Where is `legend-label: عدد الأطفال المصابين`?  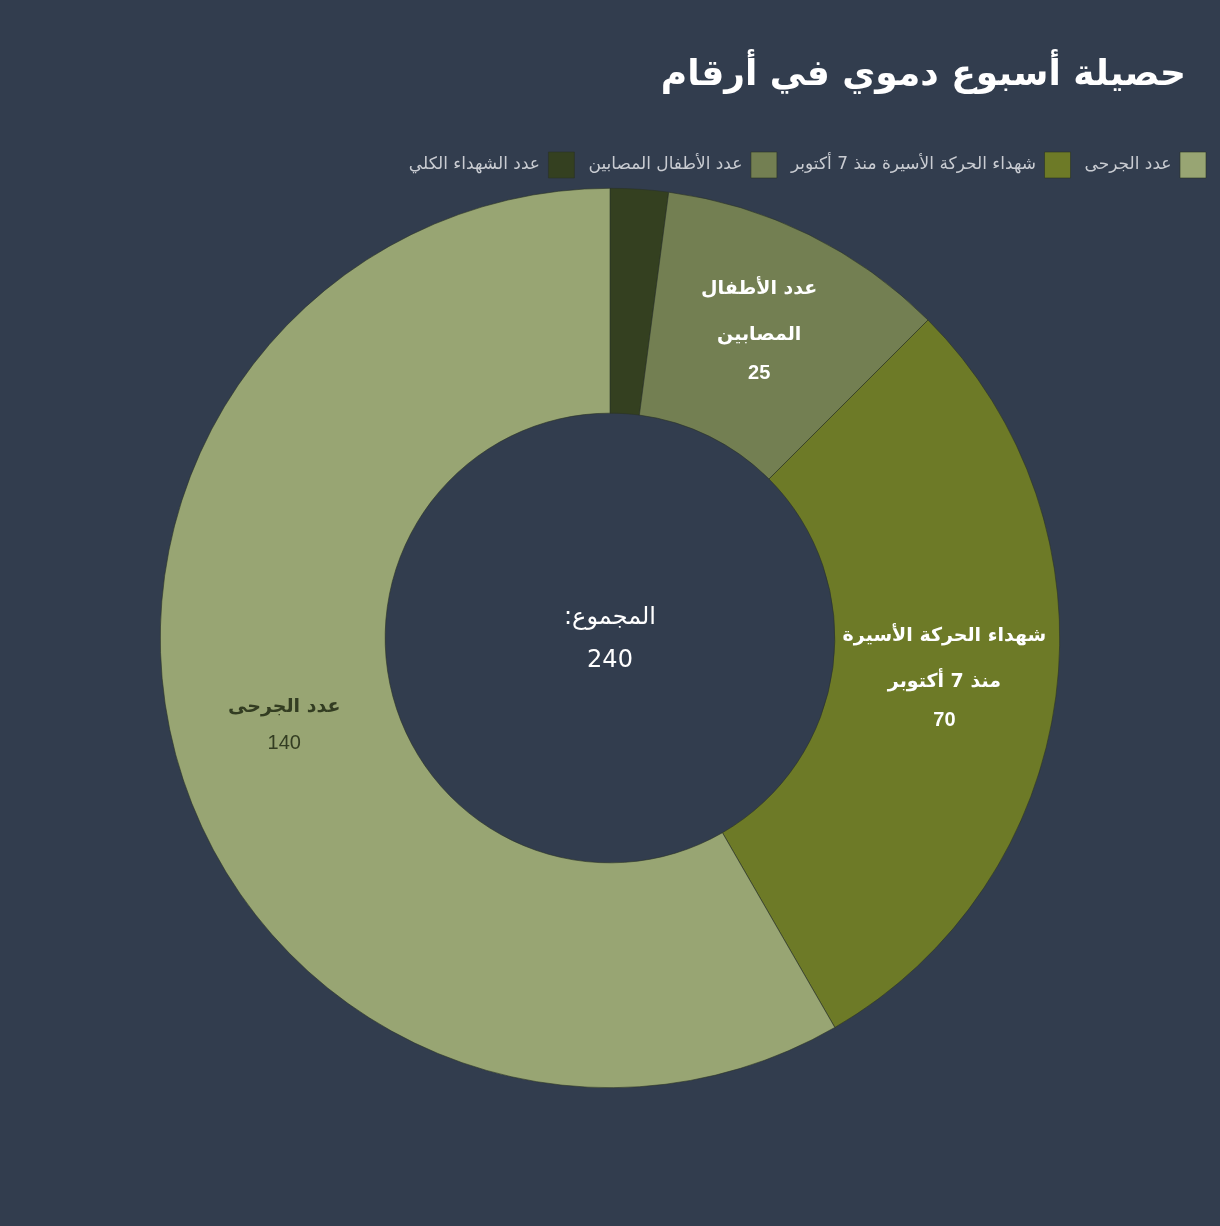 legend-label: عدد الأطفال المصابين is located at coordinates (665, 163).